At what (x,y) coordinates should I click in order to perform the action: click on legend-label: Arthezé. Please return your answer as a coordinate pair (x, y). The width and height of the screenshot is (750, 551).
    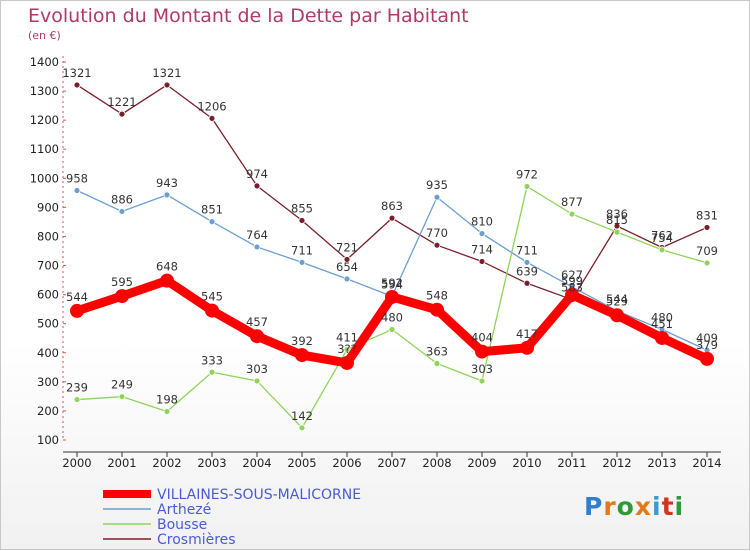
    Looking at the image, I should click on (184, 510).